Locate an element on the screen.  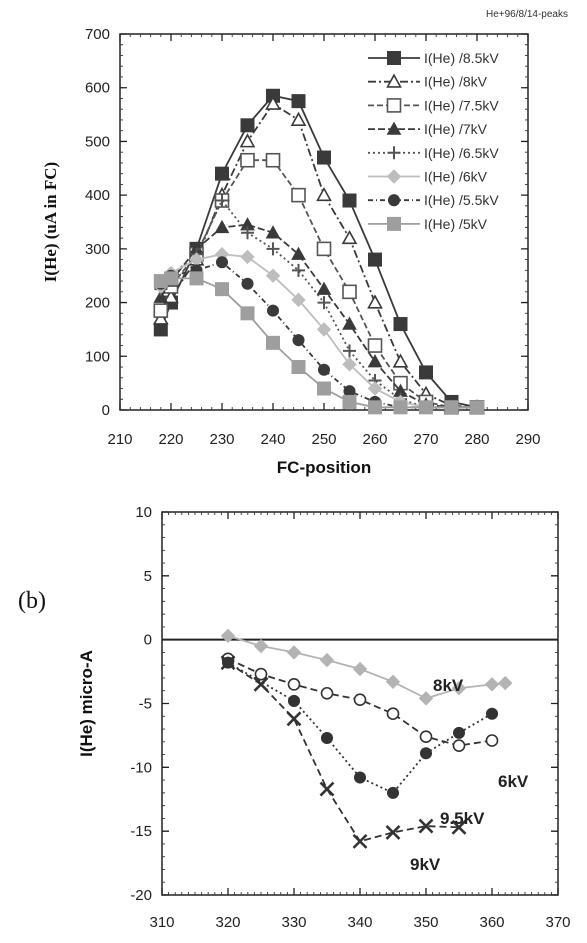
y-tick-label: 500 is located at coordinates (97, 141).